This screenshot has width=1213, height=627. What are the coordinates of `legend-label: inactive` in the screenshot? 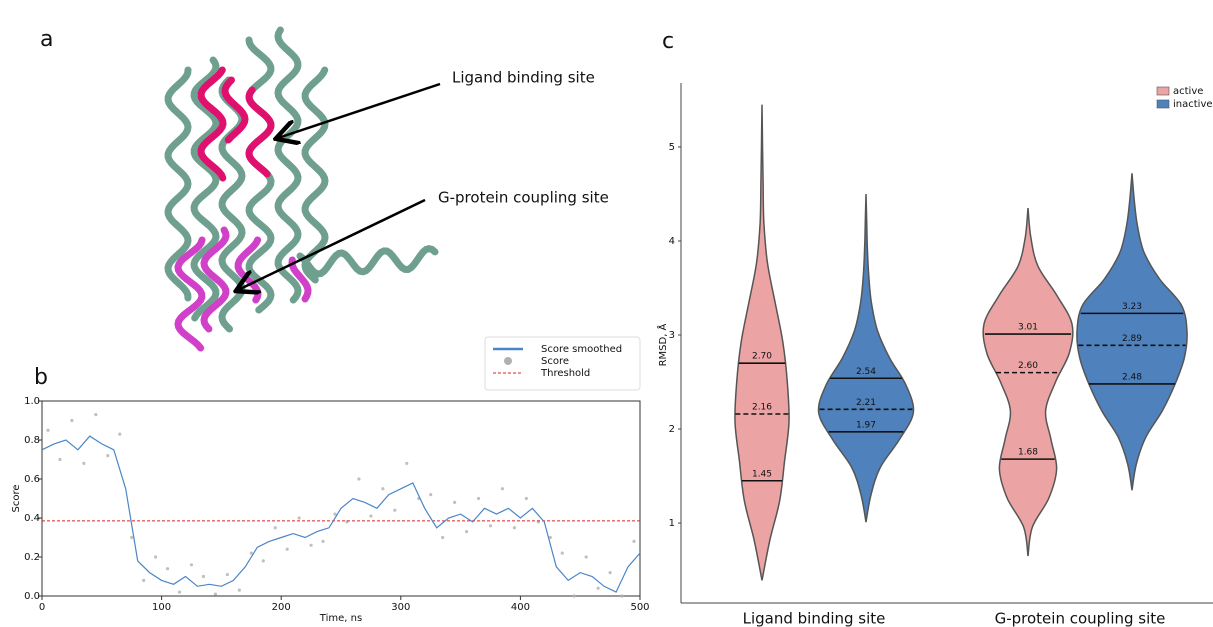 It's located at (1193, 104).